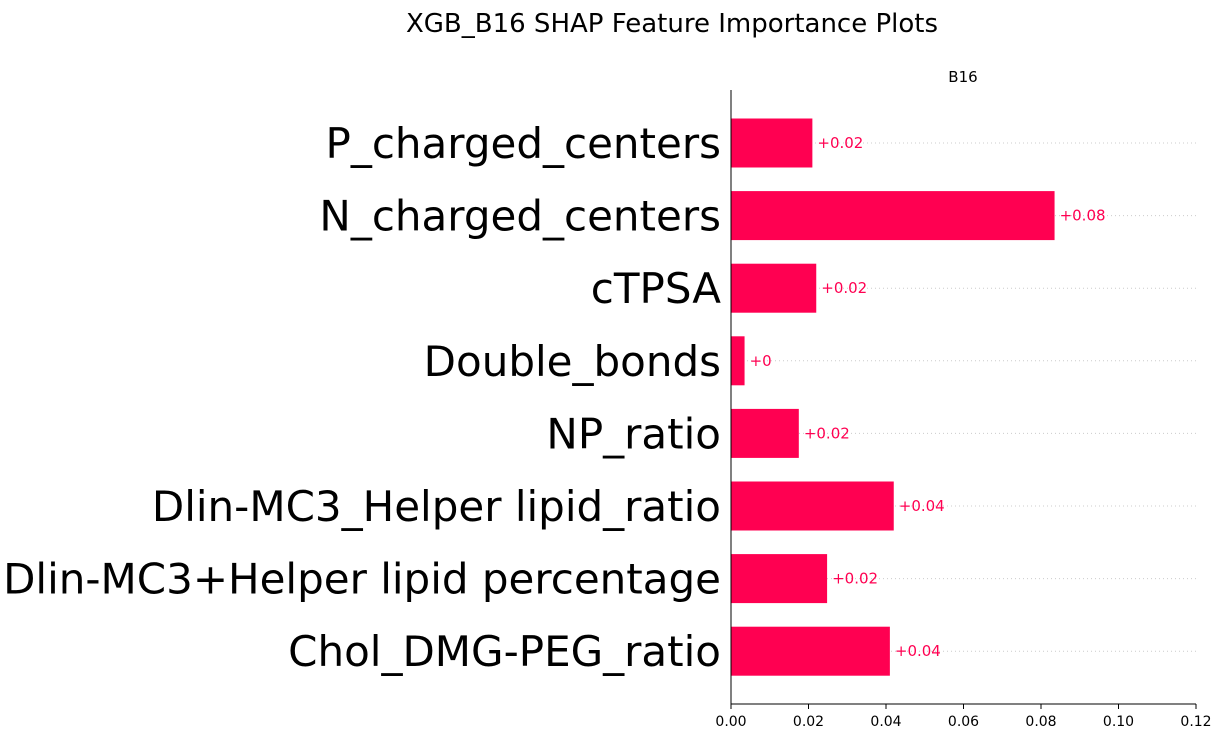 The image size is (1223, 740). What do you see at coordinates (1195, 722) in the screenshot?
I see `x-tick-label: 0.12` at bounding box center [1195, 722].